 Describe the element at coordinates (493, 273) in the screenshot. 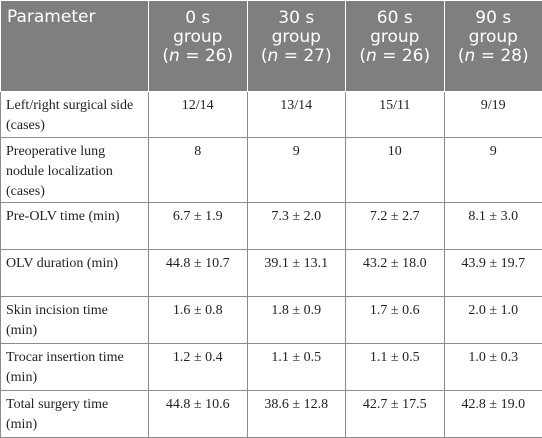

I see `cell-90s: 43.9 ± 19.7` at that location.